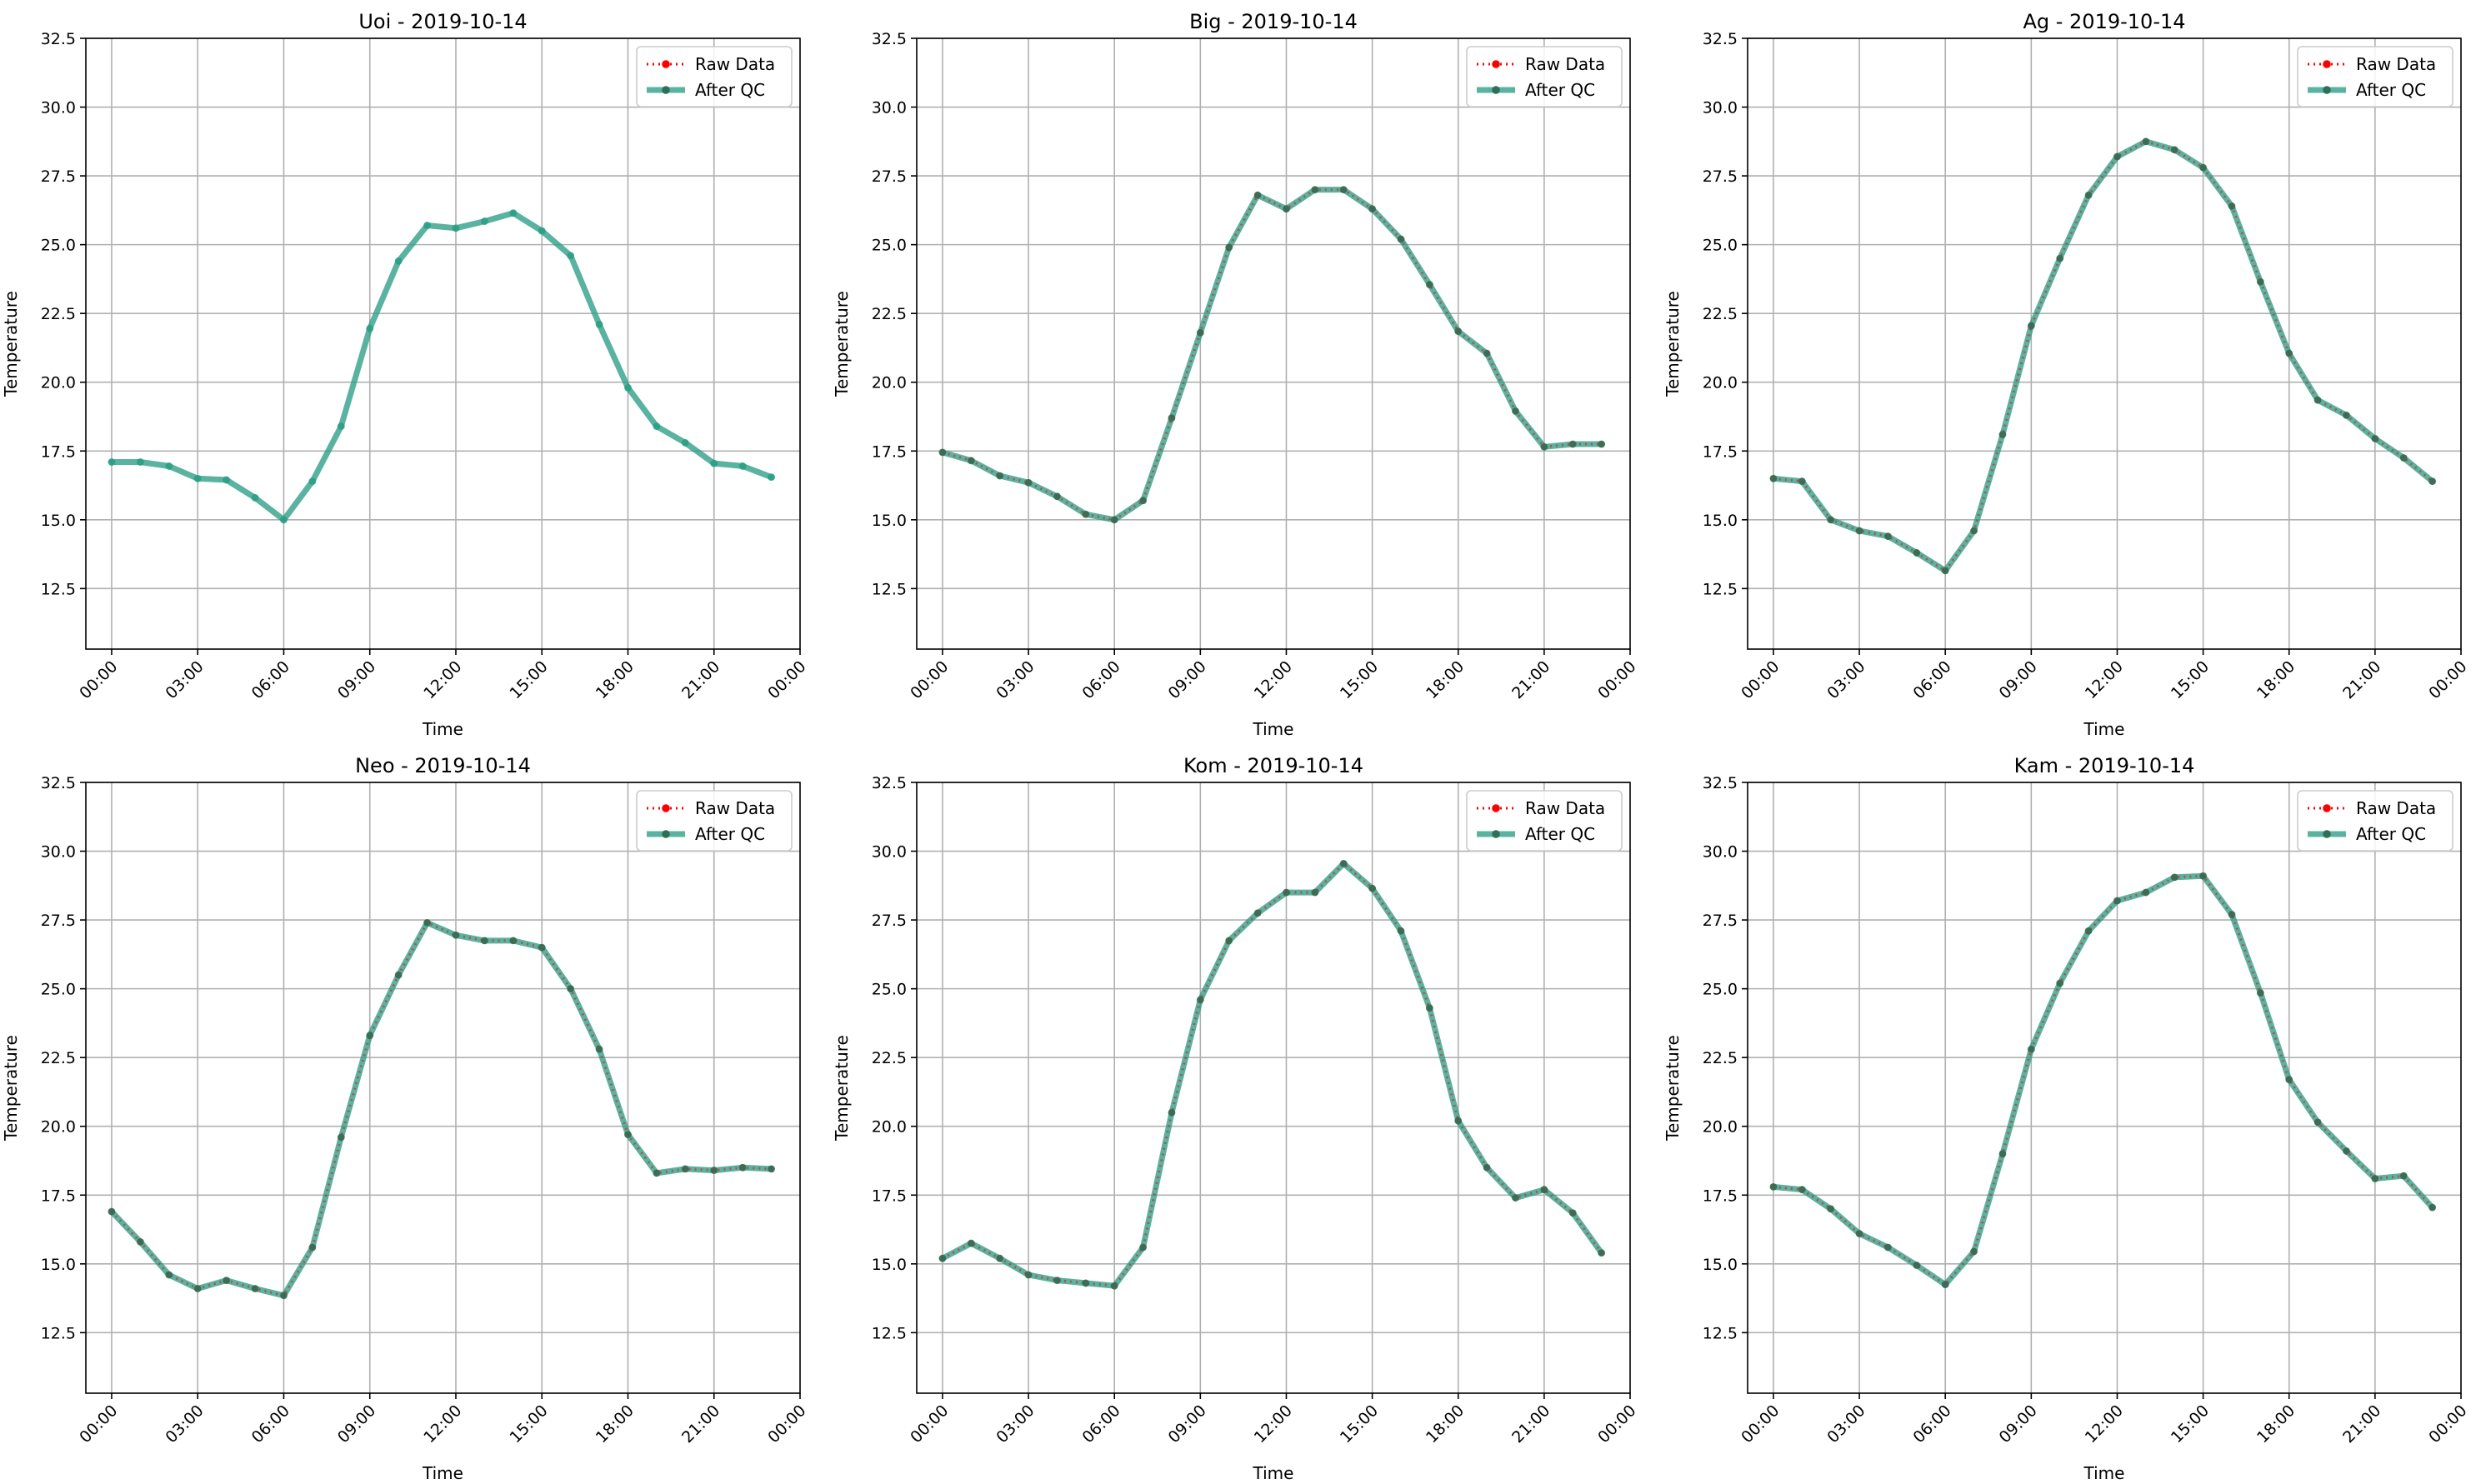  Describe the element at coordinates (59, 383) in the screenshot. I see `chart-0-ytick-label-3: 20.0` at that location.